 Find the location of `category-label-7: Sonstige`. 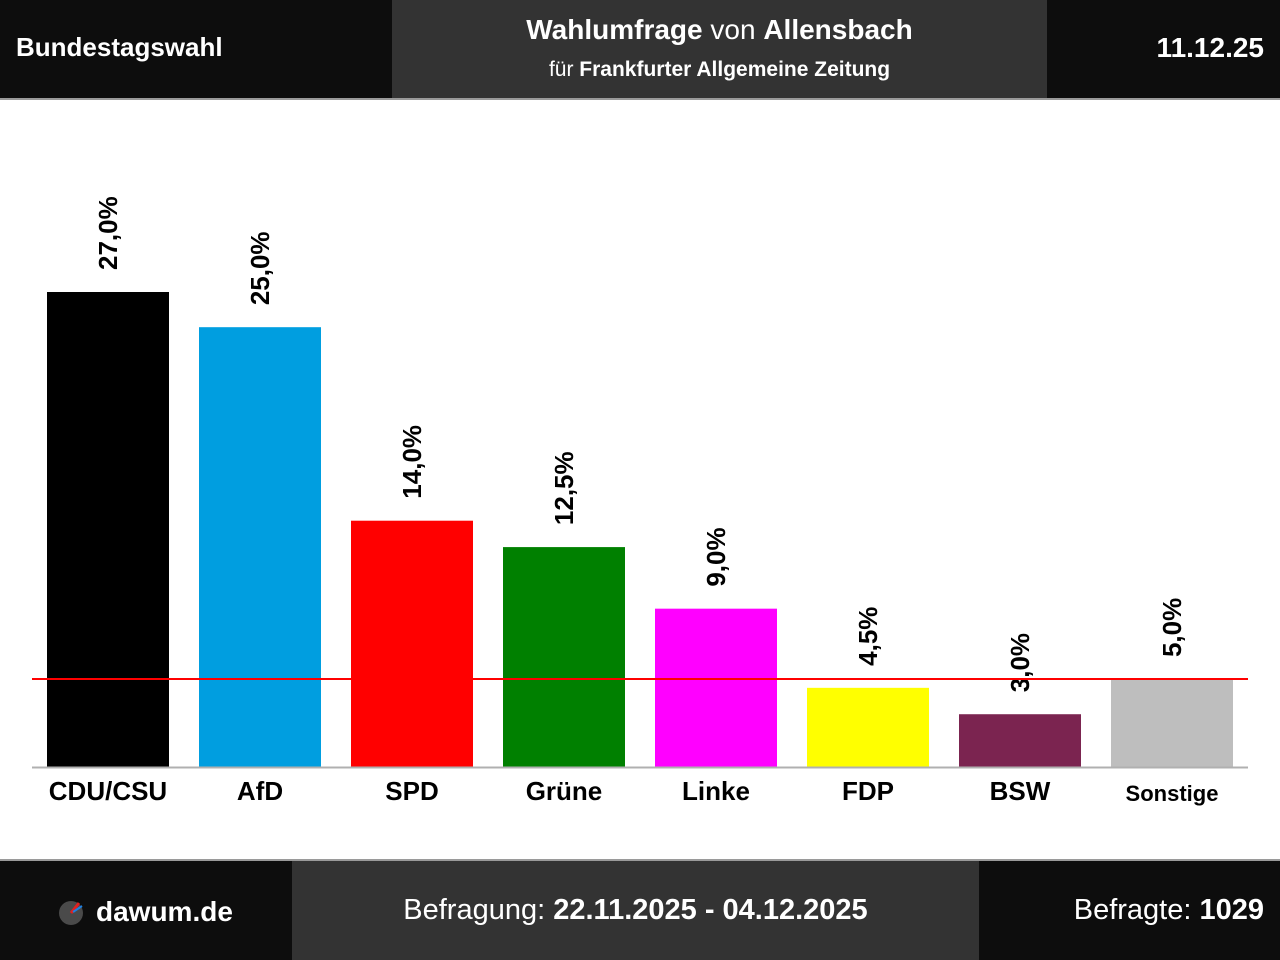

category-label-7: Sonstige is located at coordinates (1172, 793).